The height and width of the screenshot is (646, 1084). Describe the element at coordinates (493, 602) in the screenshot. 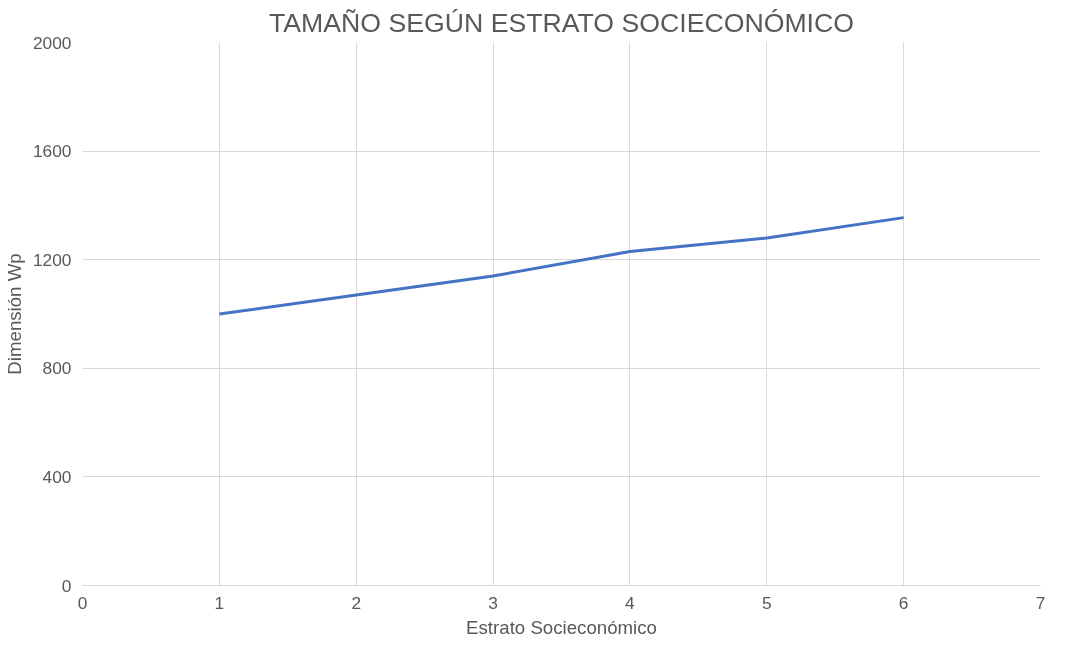

I see `x-tick-label: 3` at that location.